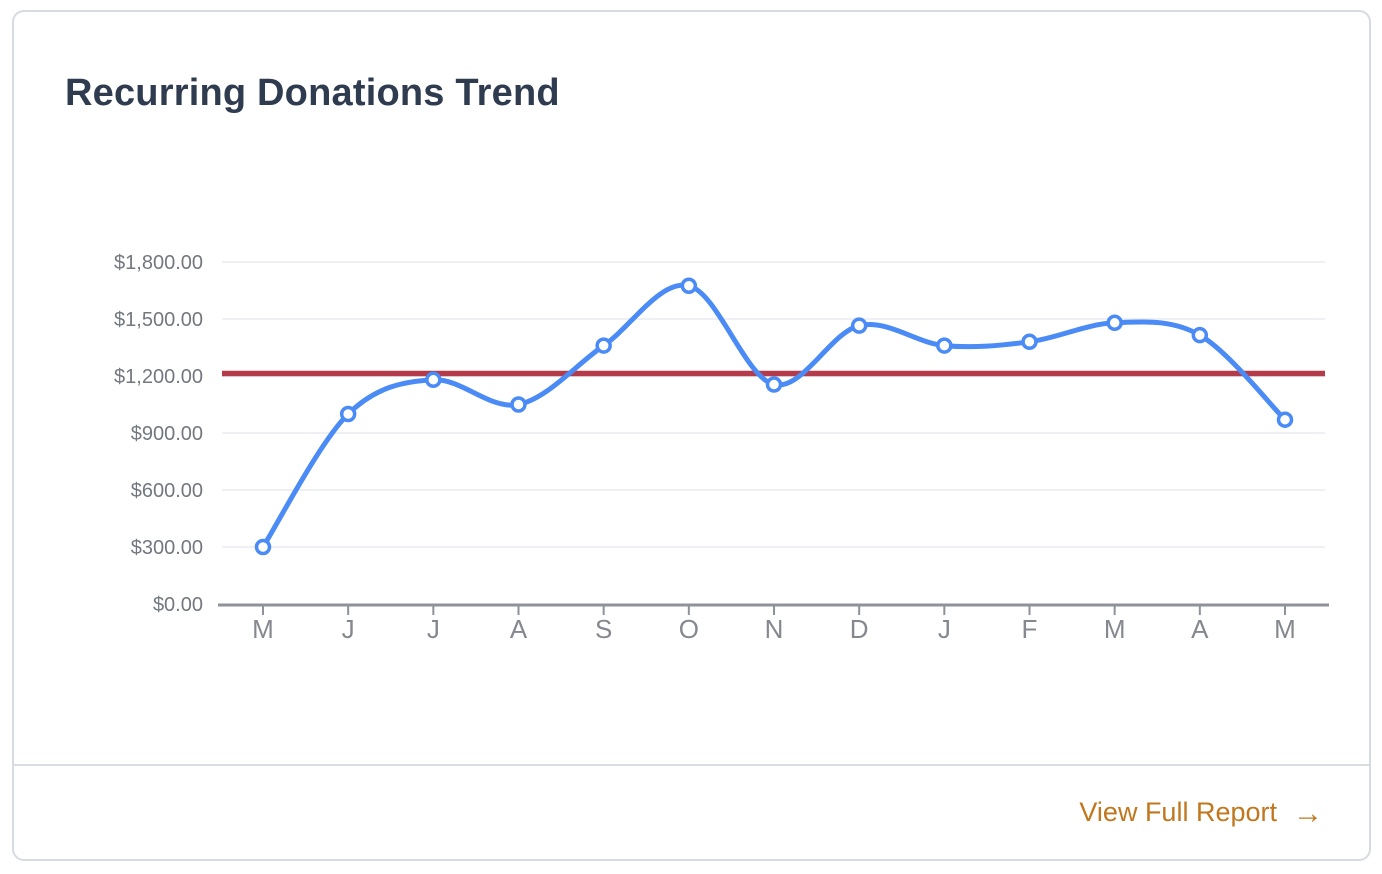  Describe the element at coordinates (691, 811) in the screenshot. I see `card-footer: View Full Report →` at that location.